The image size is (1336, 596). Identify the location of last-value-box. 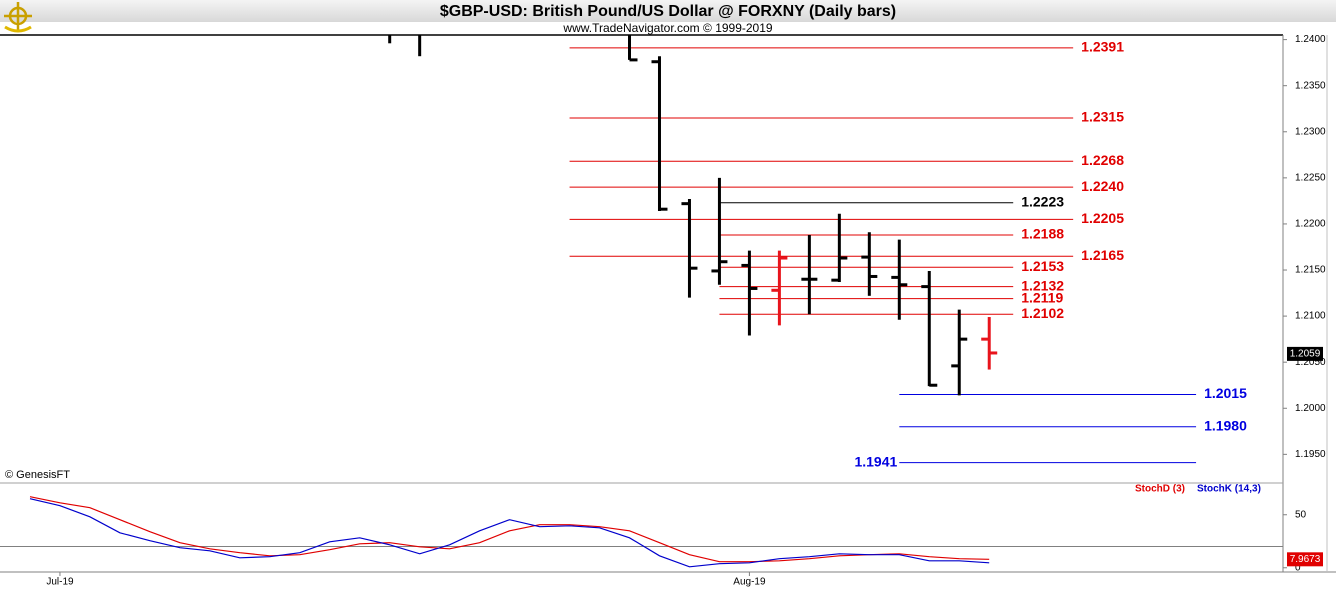
(1305, 559).